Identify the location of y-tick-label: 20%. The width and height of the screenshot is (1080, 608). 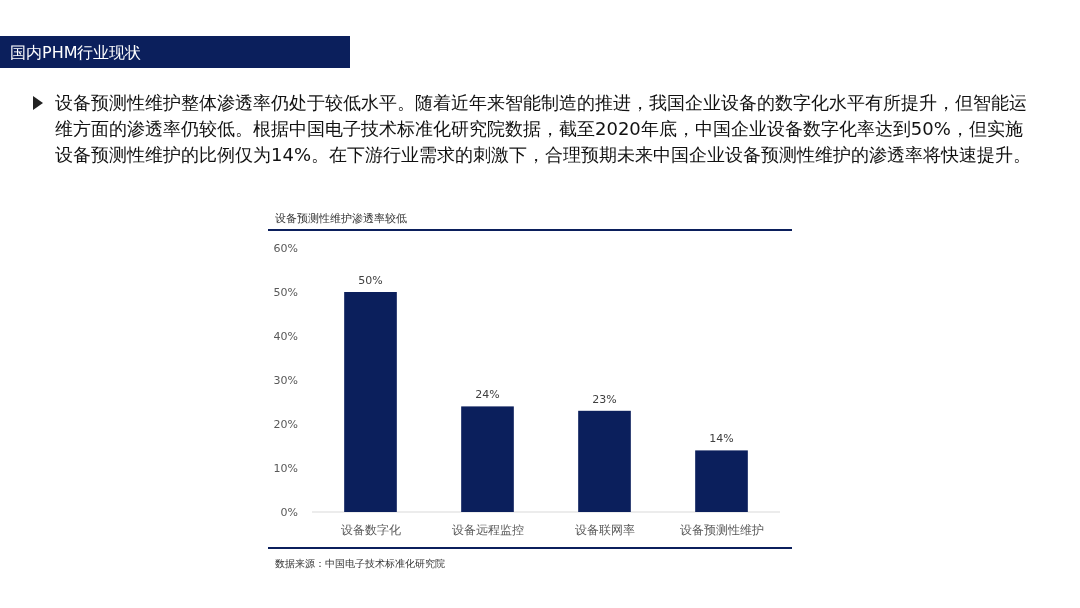
(285, 424).